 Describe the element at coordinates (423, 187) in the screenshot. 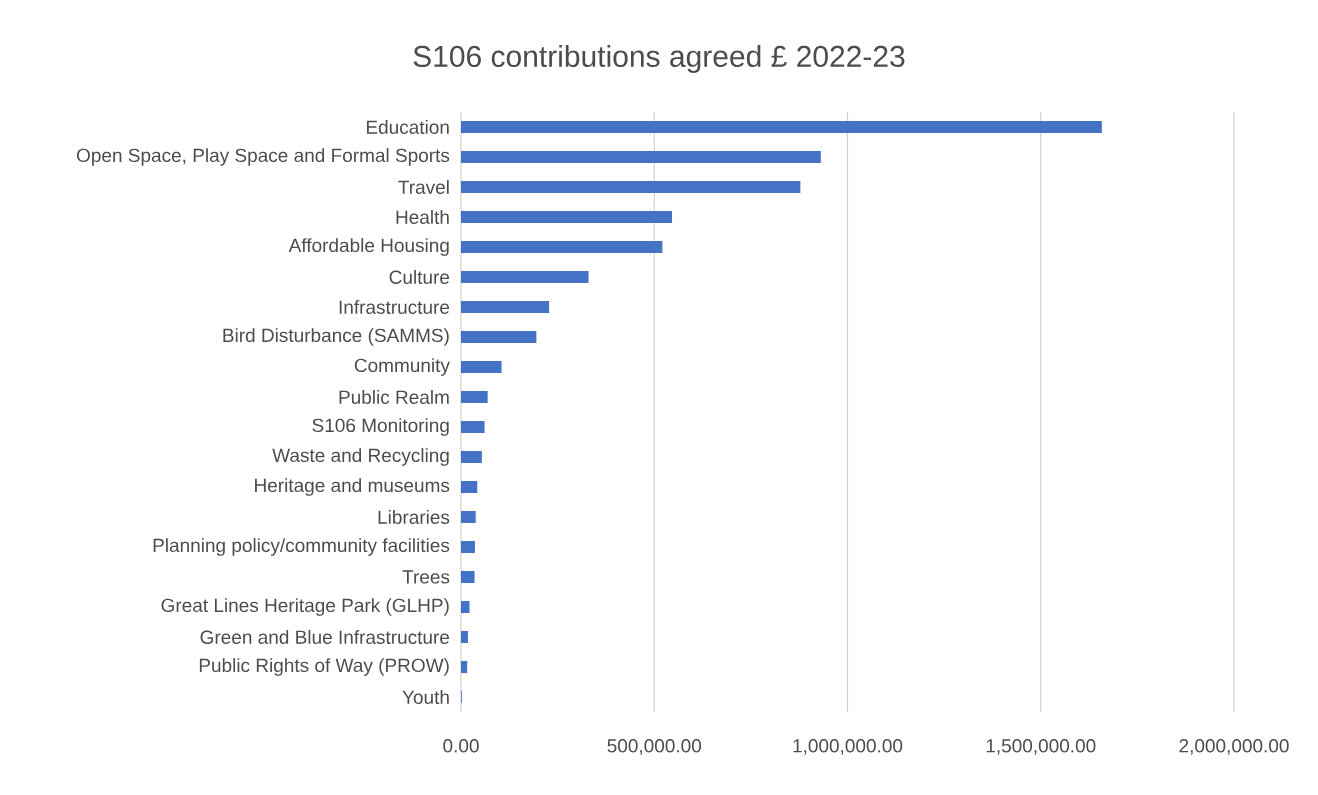

I see `y-tick-label: Travel` at that location.